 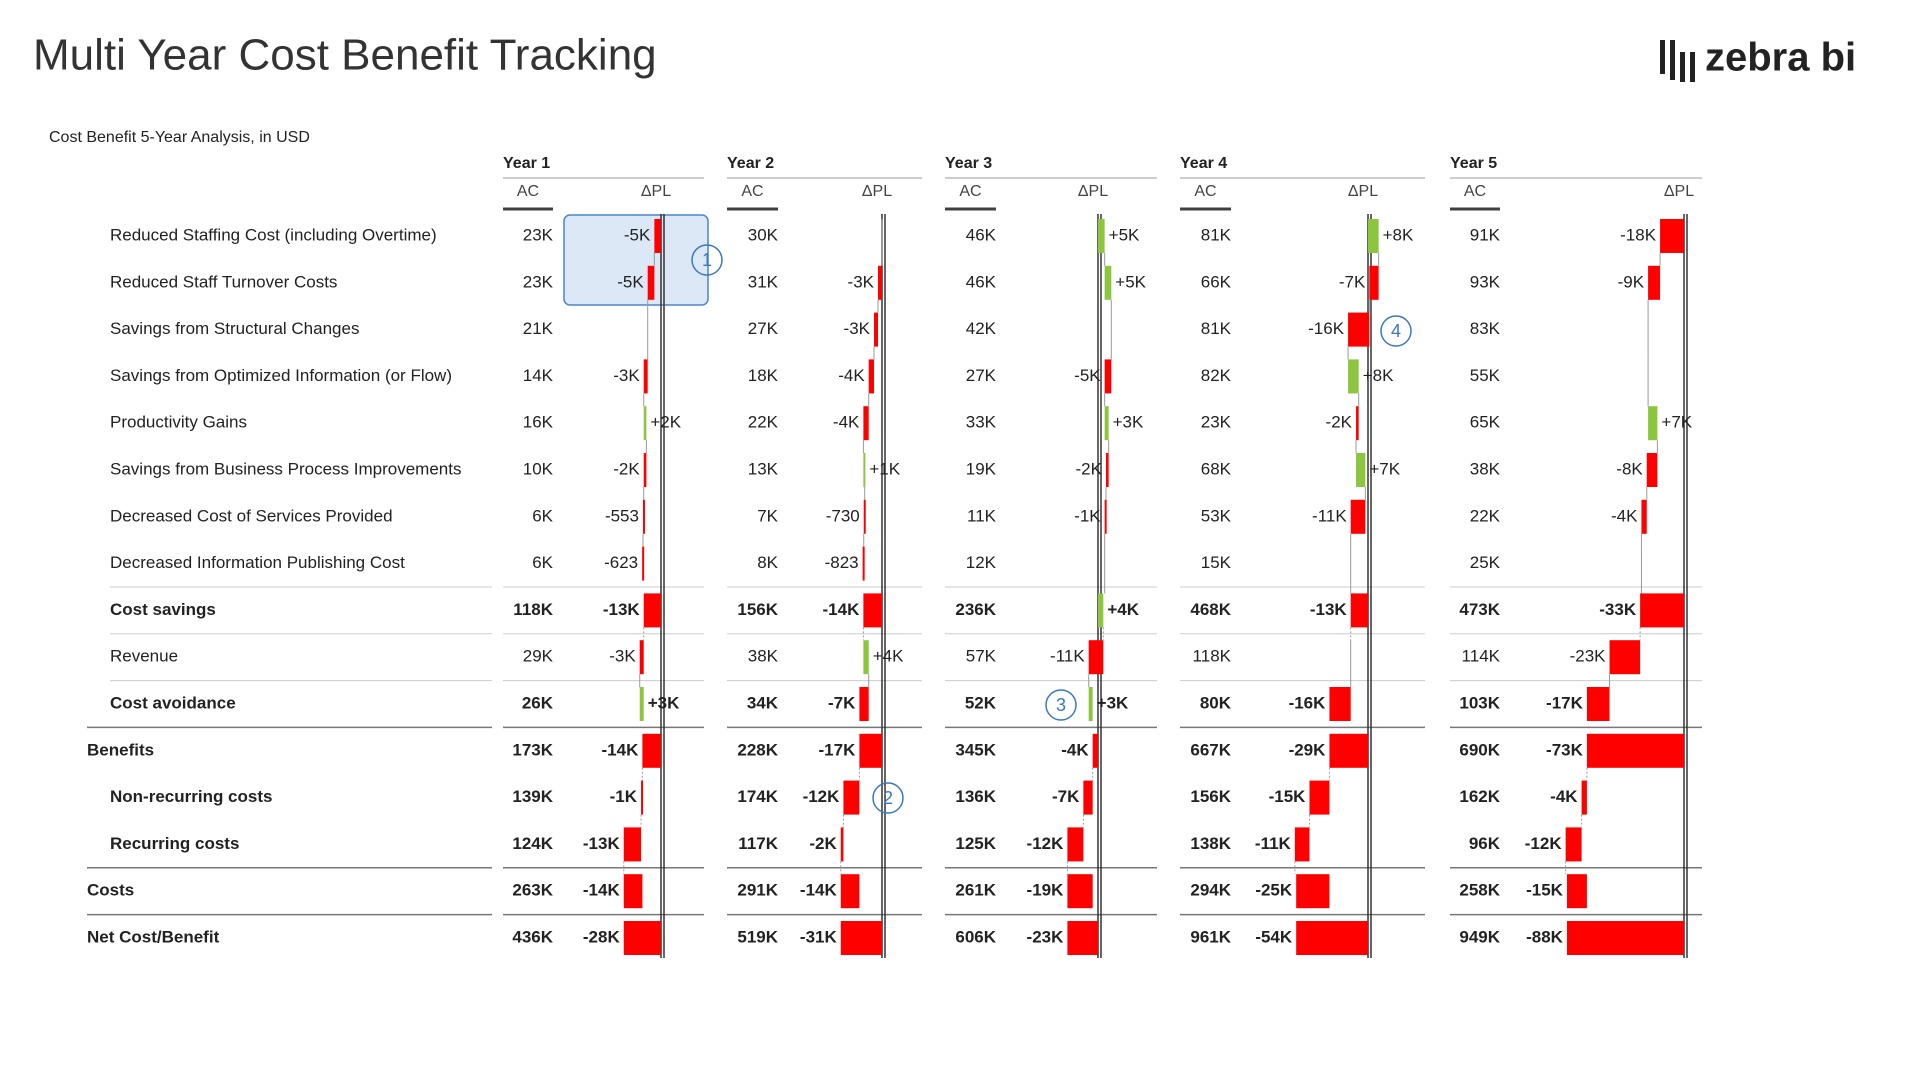 What do you see at coordinates (110, 890) in the screenshot?
I see `row-label: Costs` at bounding box center [110, 890].